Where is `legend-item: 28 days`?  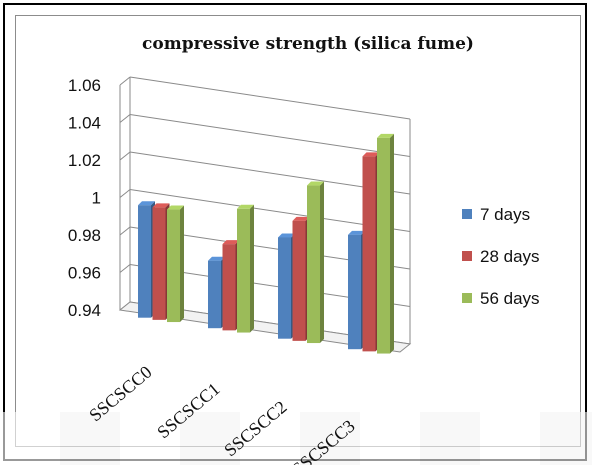
legend-item: 28 days is located at coordinates (501, 256).